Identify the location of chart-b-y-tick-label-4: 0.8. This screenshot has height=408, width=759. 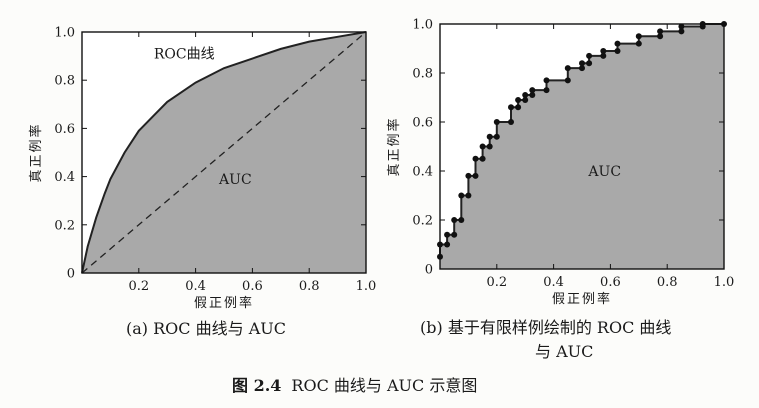
(422, 74).